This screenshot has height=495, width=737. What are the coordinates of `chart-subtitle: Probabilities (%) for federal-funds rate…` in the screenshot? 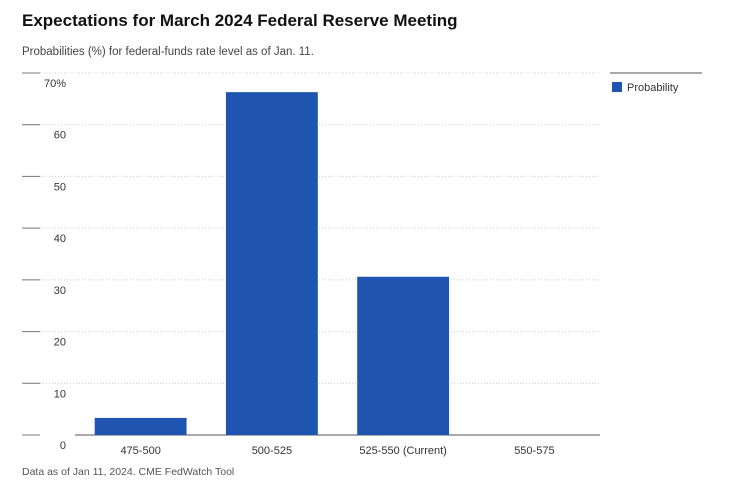 It's located at (168, 52).